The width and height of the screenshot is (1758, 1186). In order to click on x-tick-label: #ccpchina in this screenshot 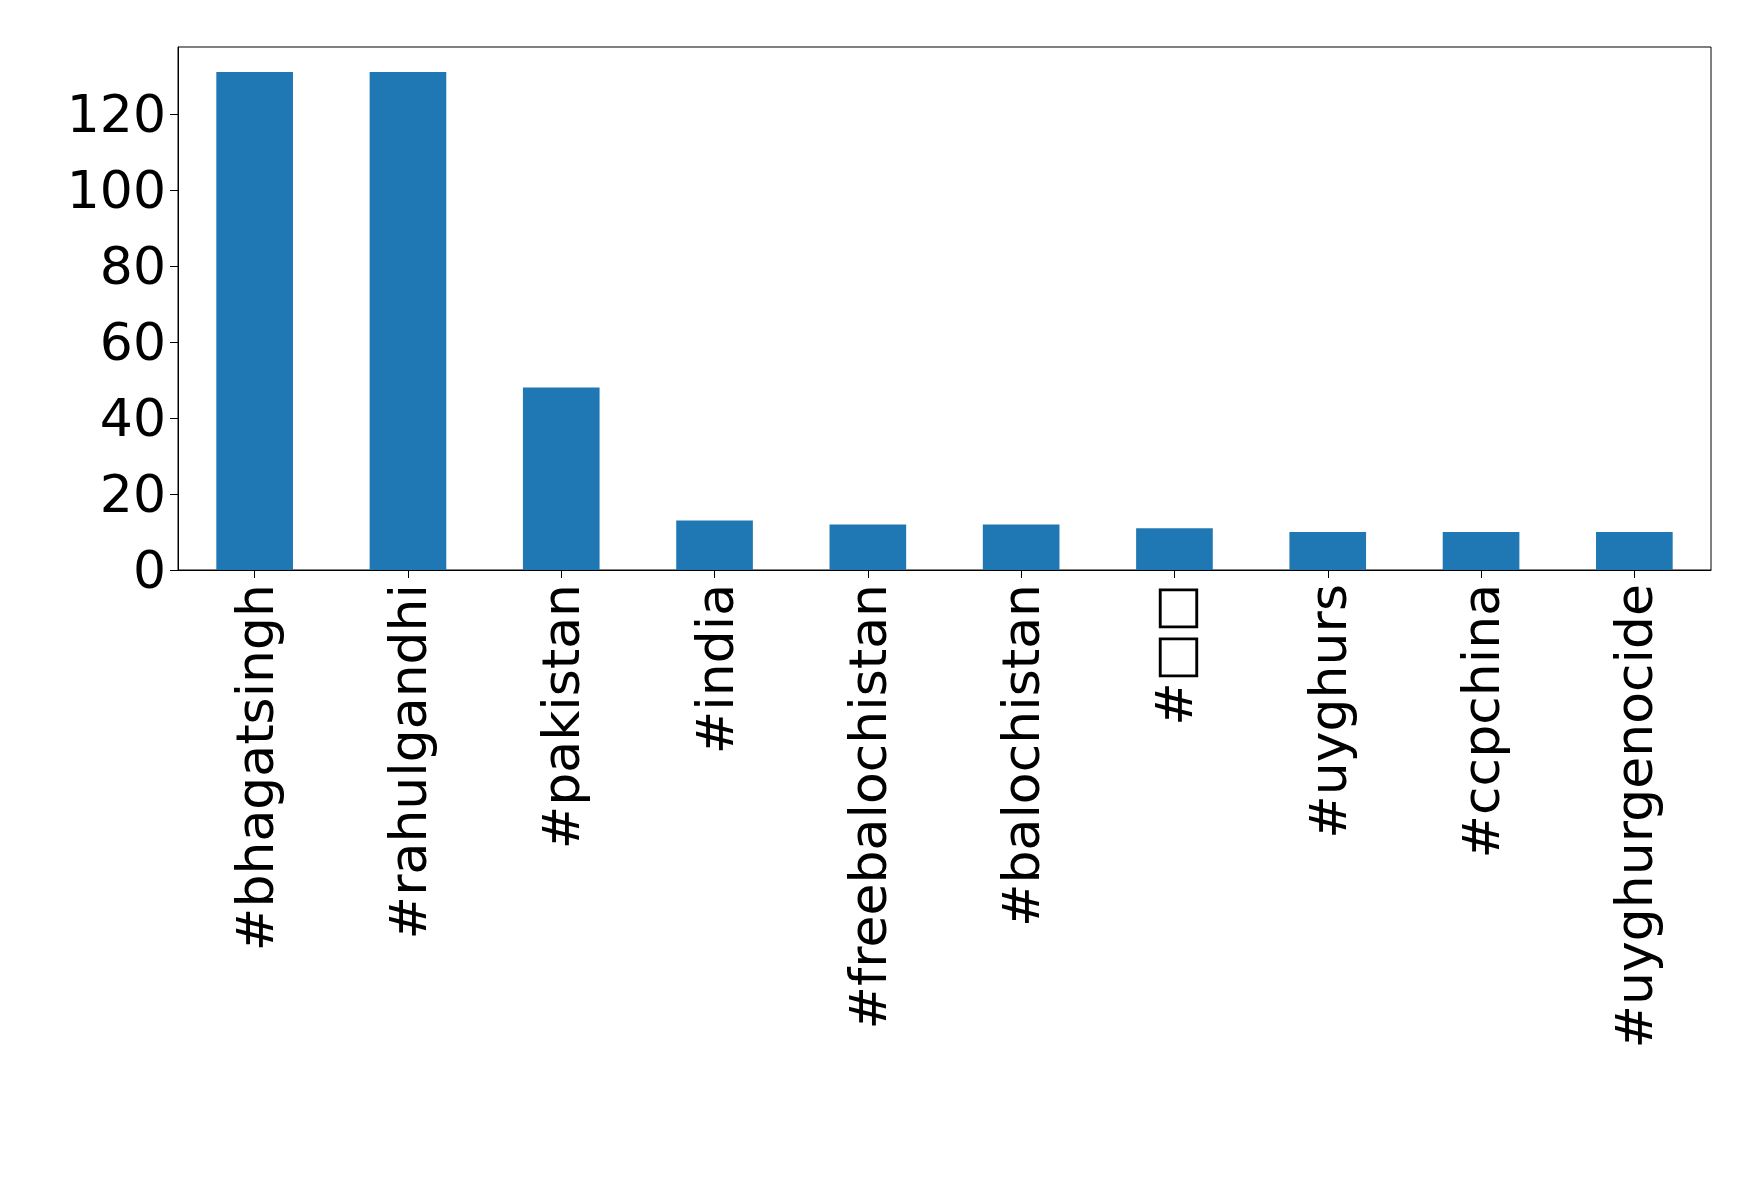, I will do `click(1481, 721)`.